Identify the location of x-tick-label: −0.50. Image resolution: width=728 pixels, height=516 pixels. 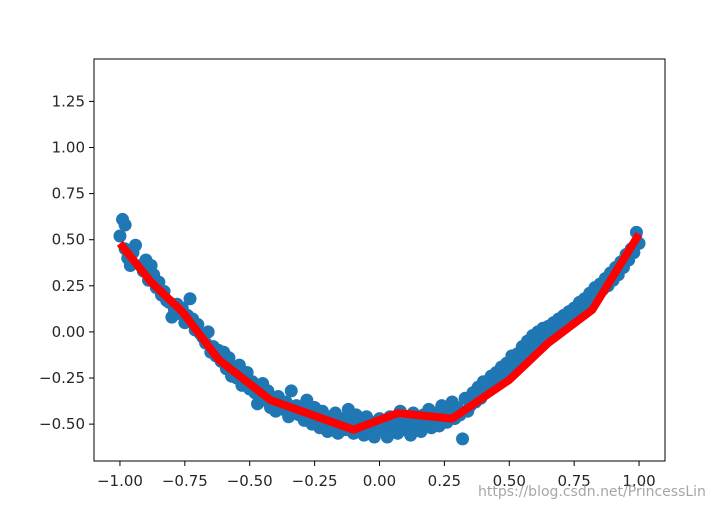
(250, 481).